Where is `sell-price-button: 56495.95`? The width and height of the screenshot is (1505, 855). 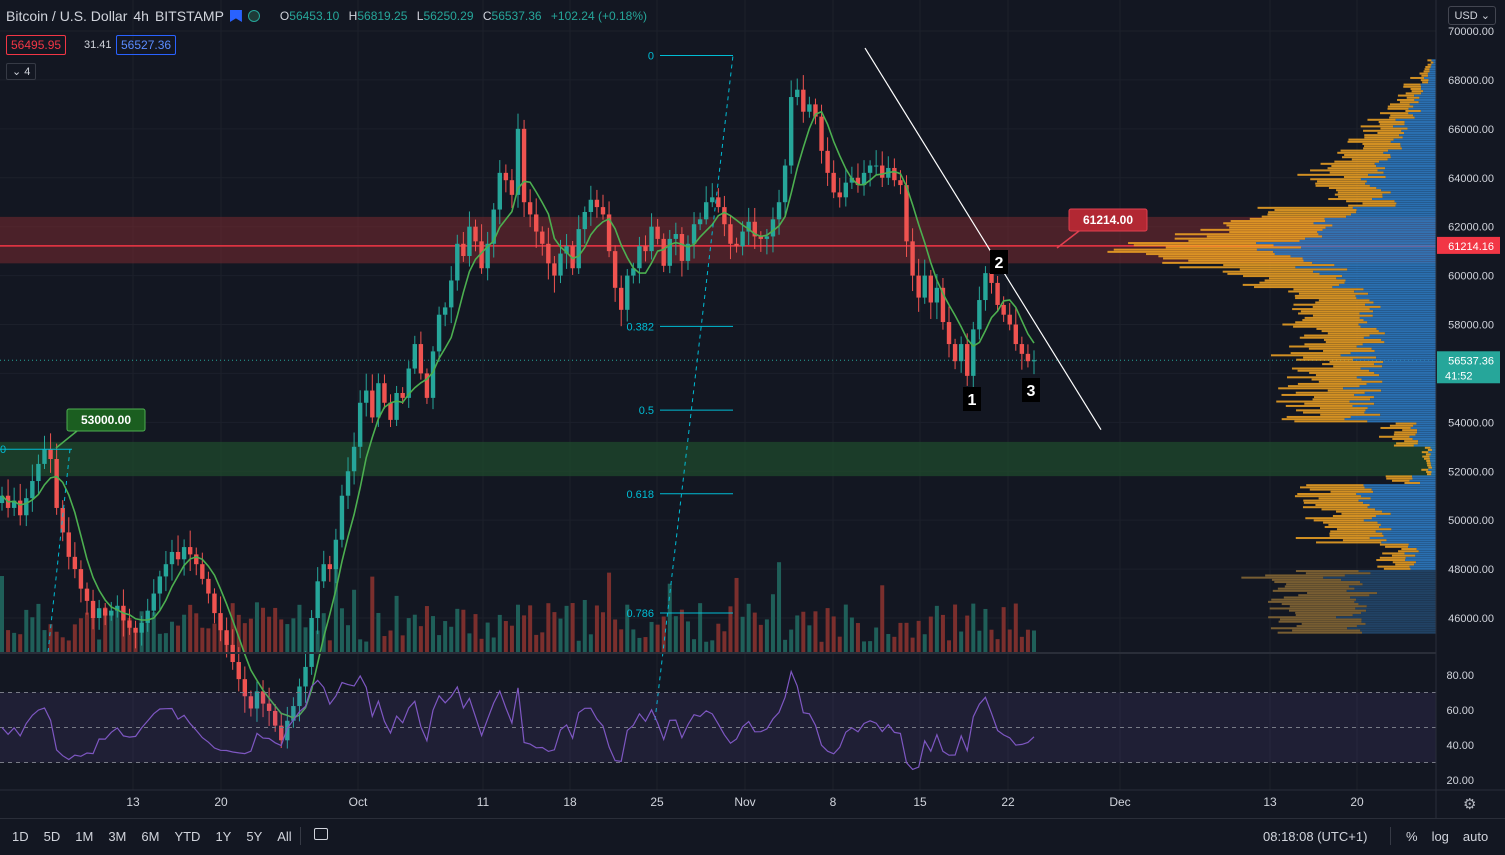 sell-price-button: 56495.95 is located at coordinates (36, 45).